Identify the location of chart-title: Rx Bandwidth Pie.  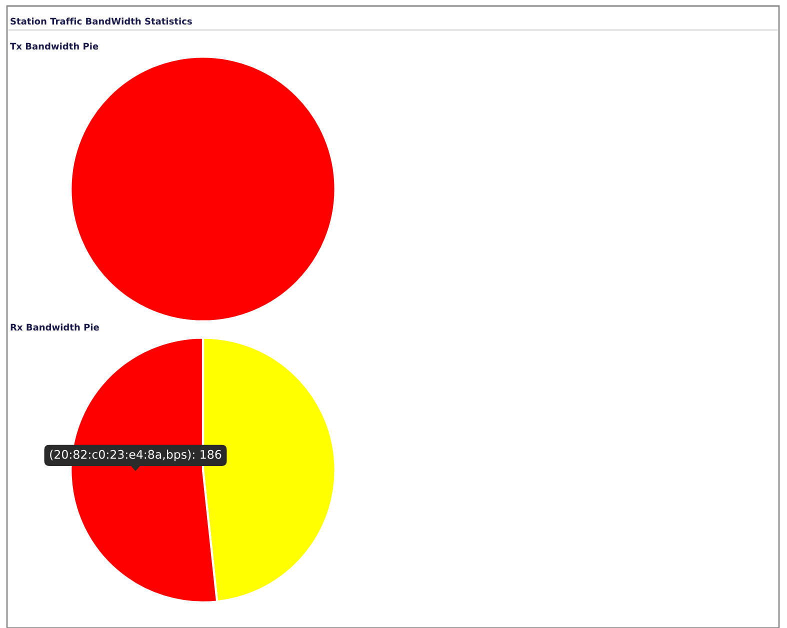
(54, 327).